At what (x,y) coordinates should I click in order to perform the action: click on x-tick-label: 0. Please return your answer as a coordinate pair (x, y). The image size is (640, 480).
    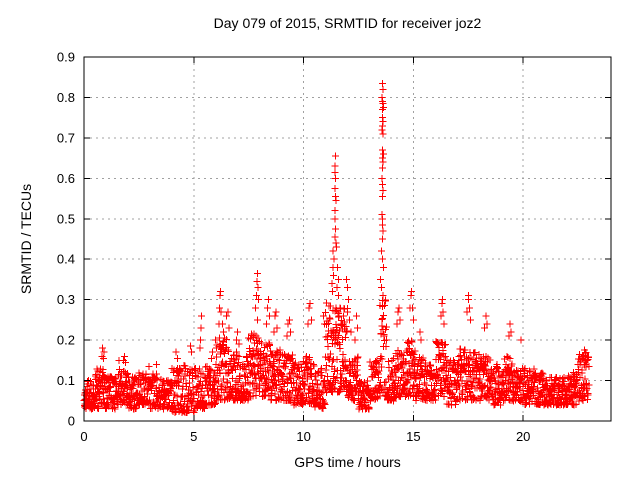
    Looking at the image, I should click on (83, 436).